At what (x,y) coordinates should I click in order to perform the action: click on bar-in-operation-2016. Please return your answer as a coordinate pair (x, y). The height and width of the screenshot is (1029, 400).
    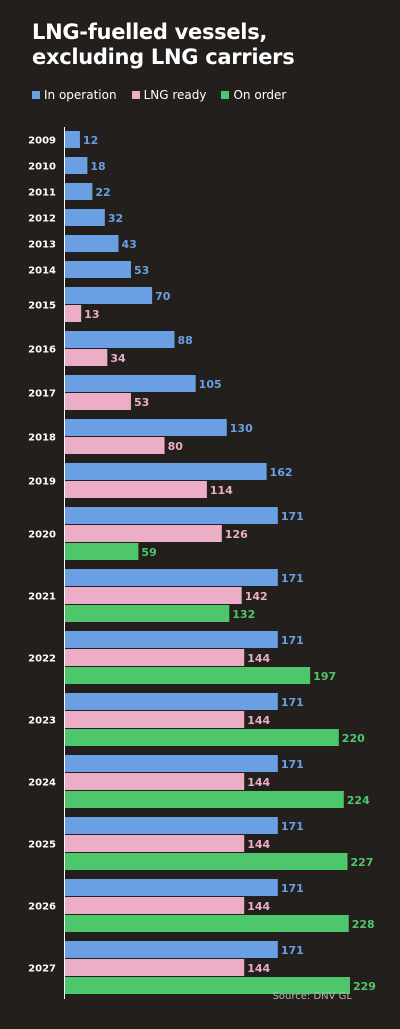
    Looking at the image, I should click on (120, 339).